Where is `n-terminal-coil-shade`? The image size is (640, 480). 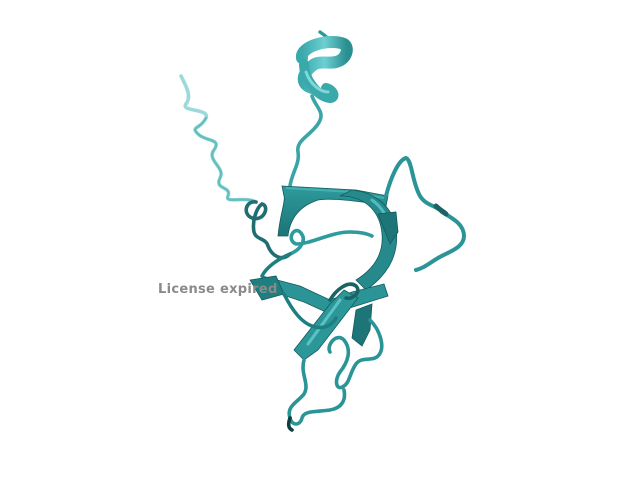 n-terminal-coil-shade is located at coordinates (225, 160).